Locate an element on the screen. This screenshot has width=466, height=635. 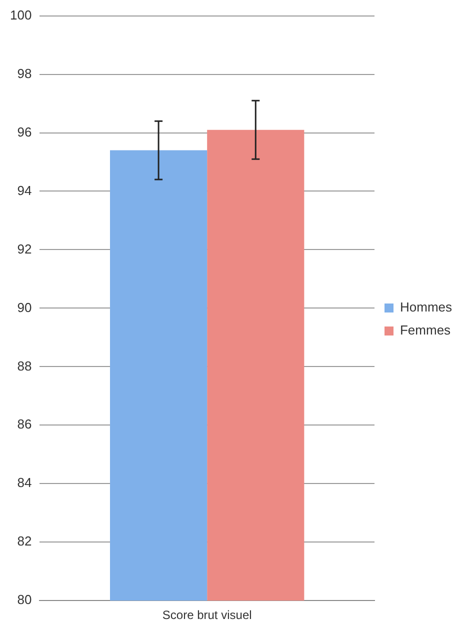
y-tick-label: 96 is located at coordinates (24, 132).